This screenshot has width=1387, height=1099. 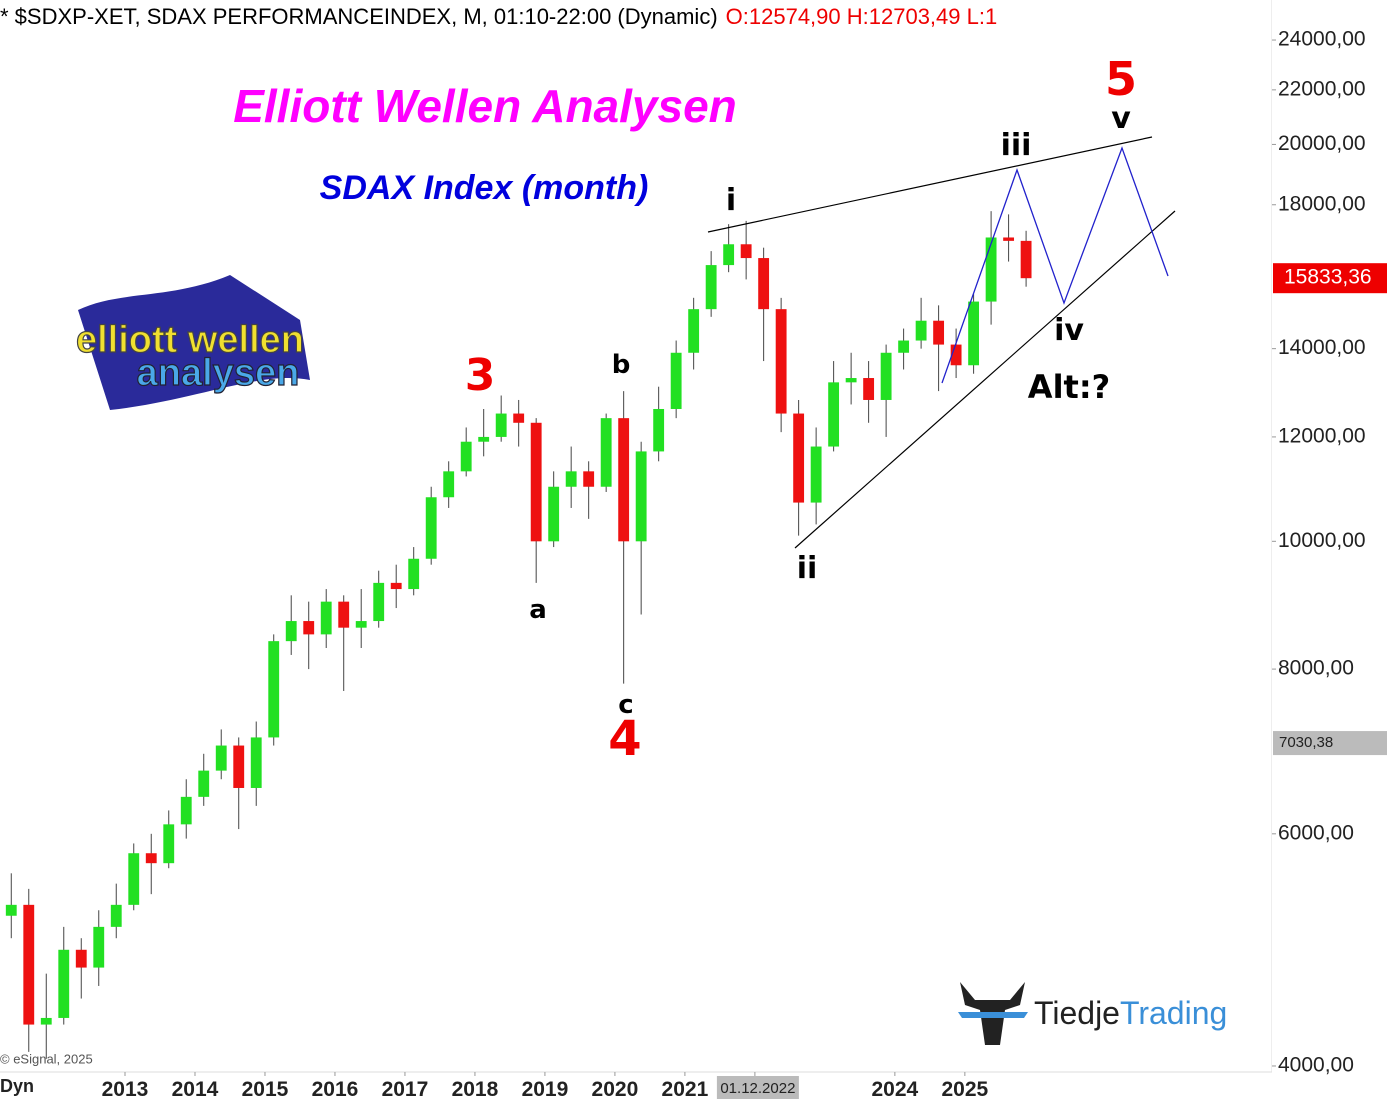 I want to click on wave-label: iii, so click(x=1016, y=145).